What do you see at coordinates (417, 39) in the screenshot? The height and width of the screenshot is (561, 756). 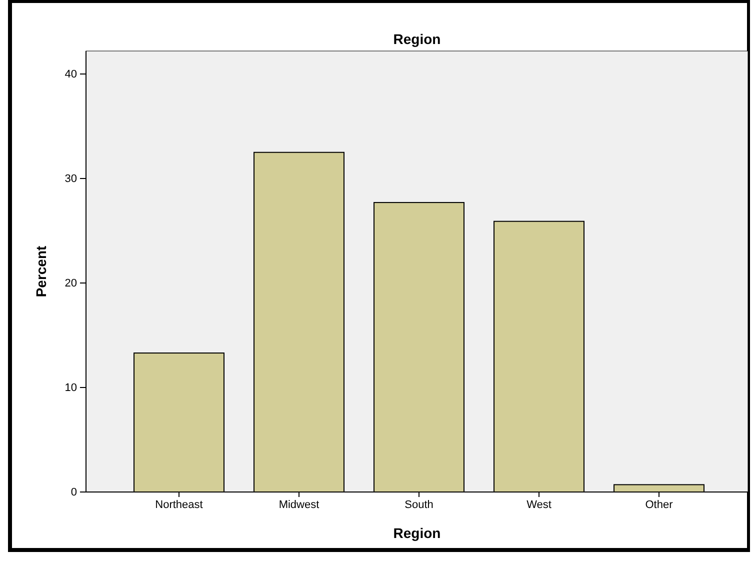 I see `chart-title: Region` at bounding box center [417, 39].